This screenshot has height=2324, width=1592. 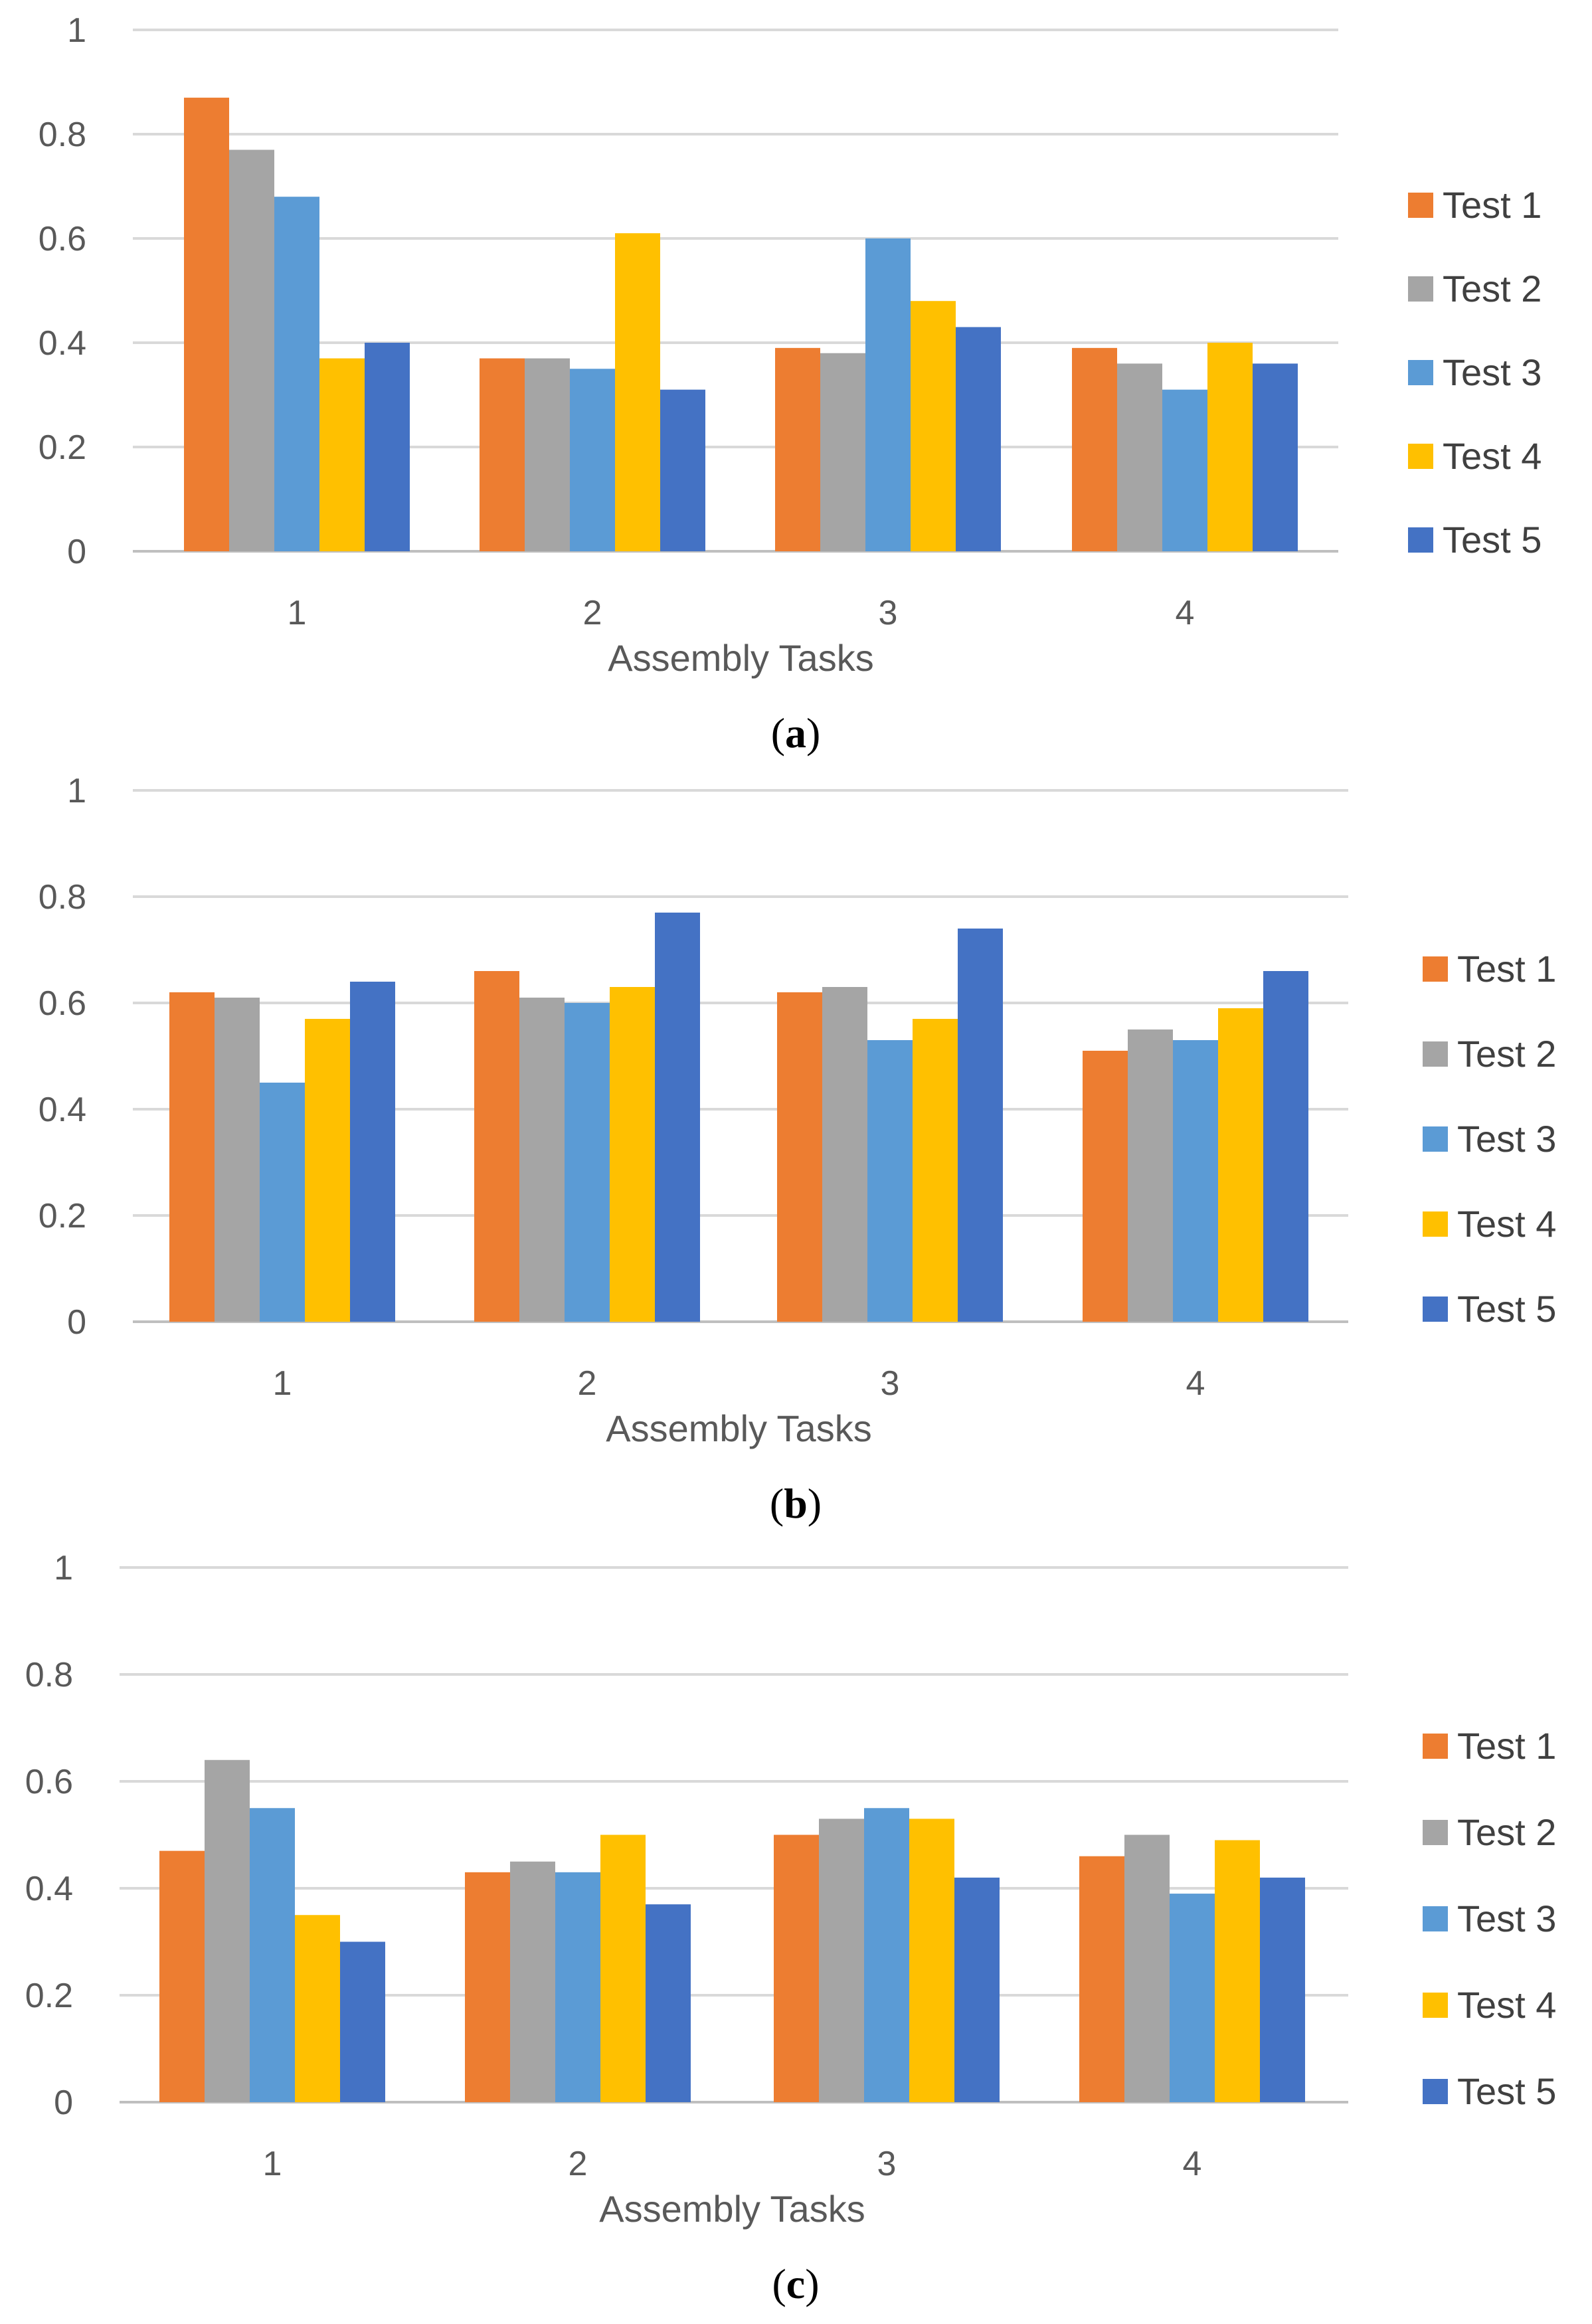 I want to click on panel-caption: (c), so click(x=795, y=2283).